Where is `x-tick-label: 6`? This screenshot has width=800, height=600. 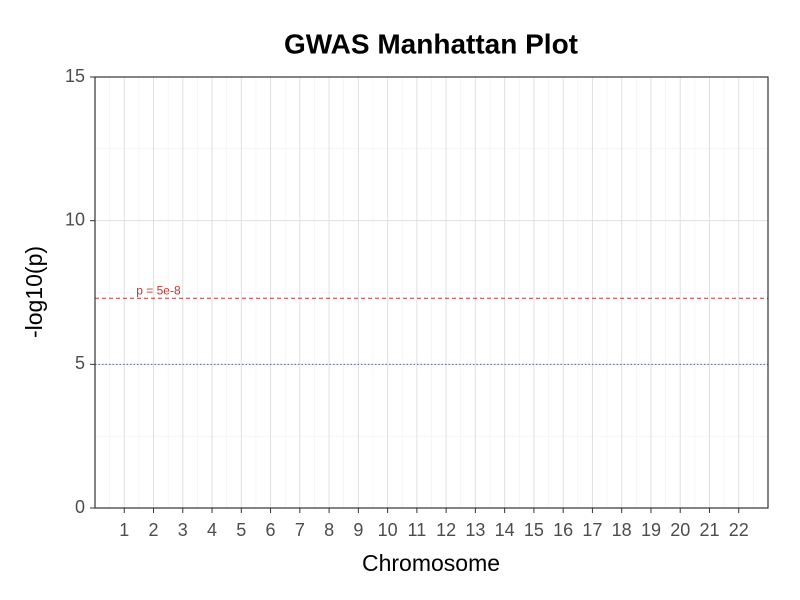
x-tick-label: 6 is located at coordinates (271, 530).